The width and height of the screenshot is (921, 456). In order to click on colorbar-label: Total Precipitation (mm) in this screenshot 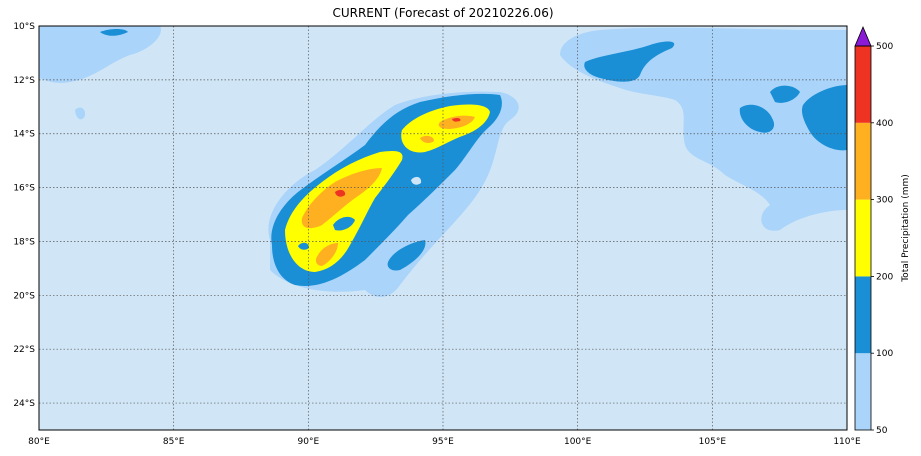, I will do `click(906, 228)`.